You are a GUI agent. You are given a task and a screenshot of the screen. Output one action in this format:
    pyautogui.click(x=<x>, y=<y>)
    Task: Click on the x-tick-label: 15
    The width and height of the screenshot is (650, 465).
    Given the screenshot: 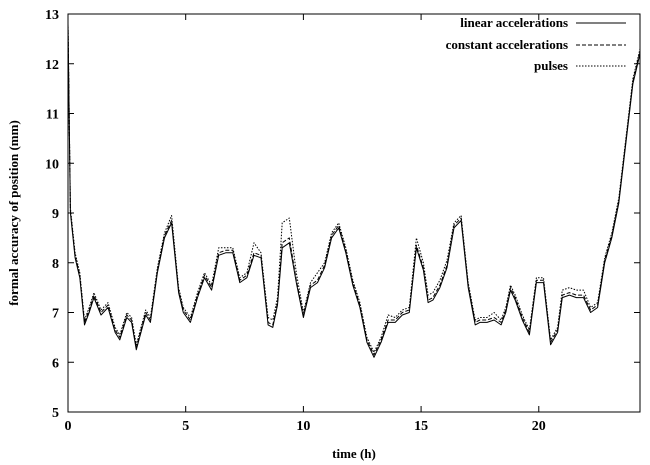 What is the action you would take?
    pyautogui.click(x=421, y=426)
    